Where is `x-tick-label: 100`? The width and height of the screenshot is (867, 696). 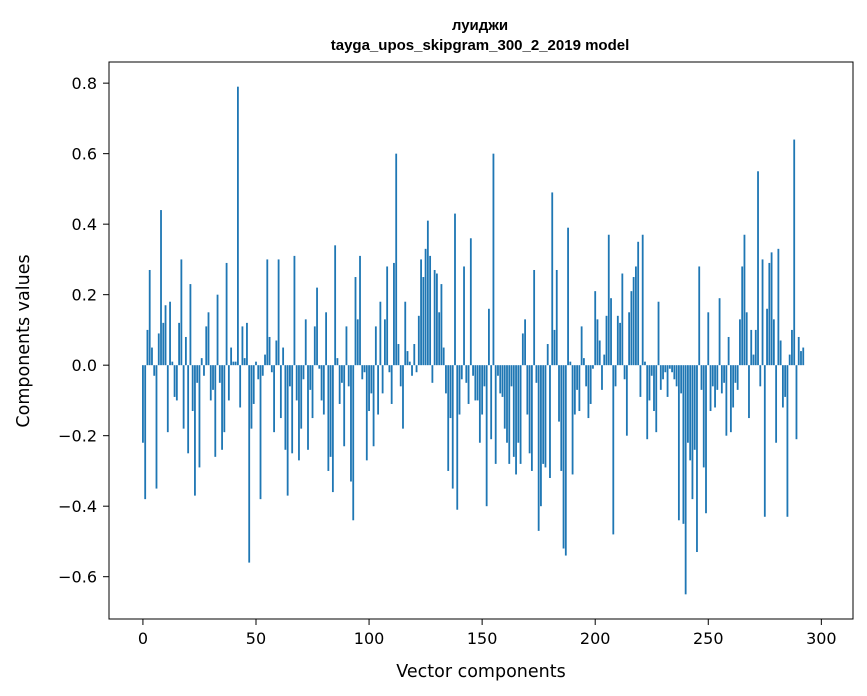 x-tick-label: 100 is located at coordinates (369, 638).